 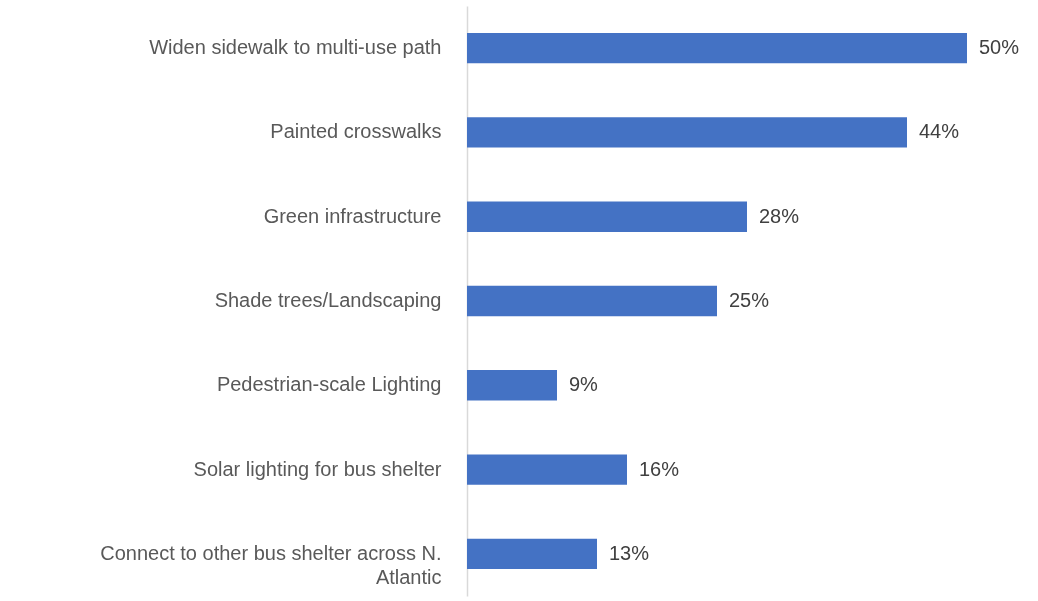 I want to click on y-tick-label: Painted crosswalks, so click(x=356, y=131).